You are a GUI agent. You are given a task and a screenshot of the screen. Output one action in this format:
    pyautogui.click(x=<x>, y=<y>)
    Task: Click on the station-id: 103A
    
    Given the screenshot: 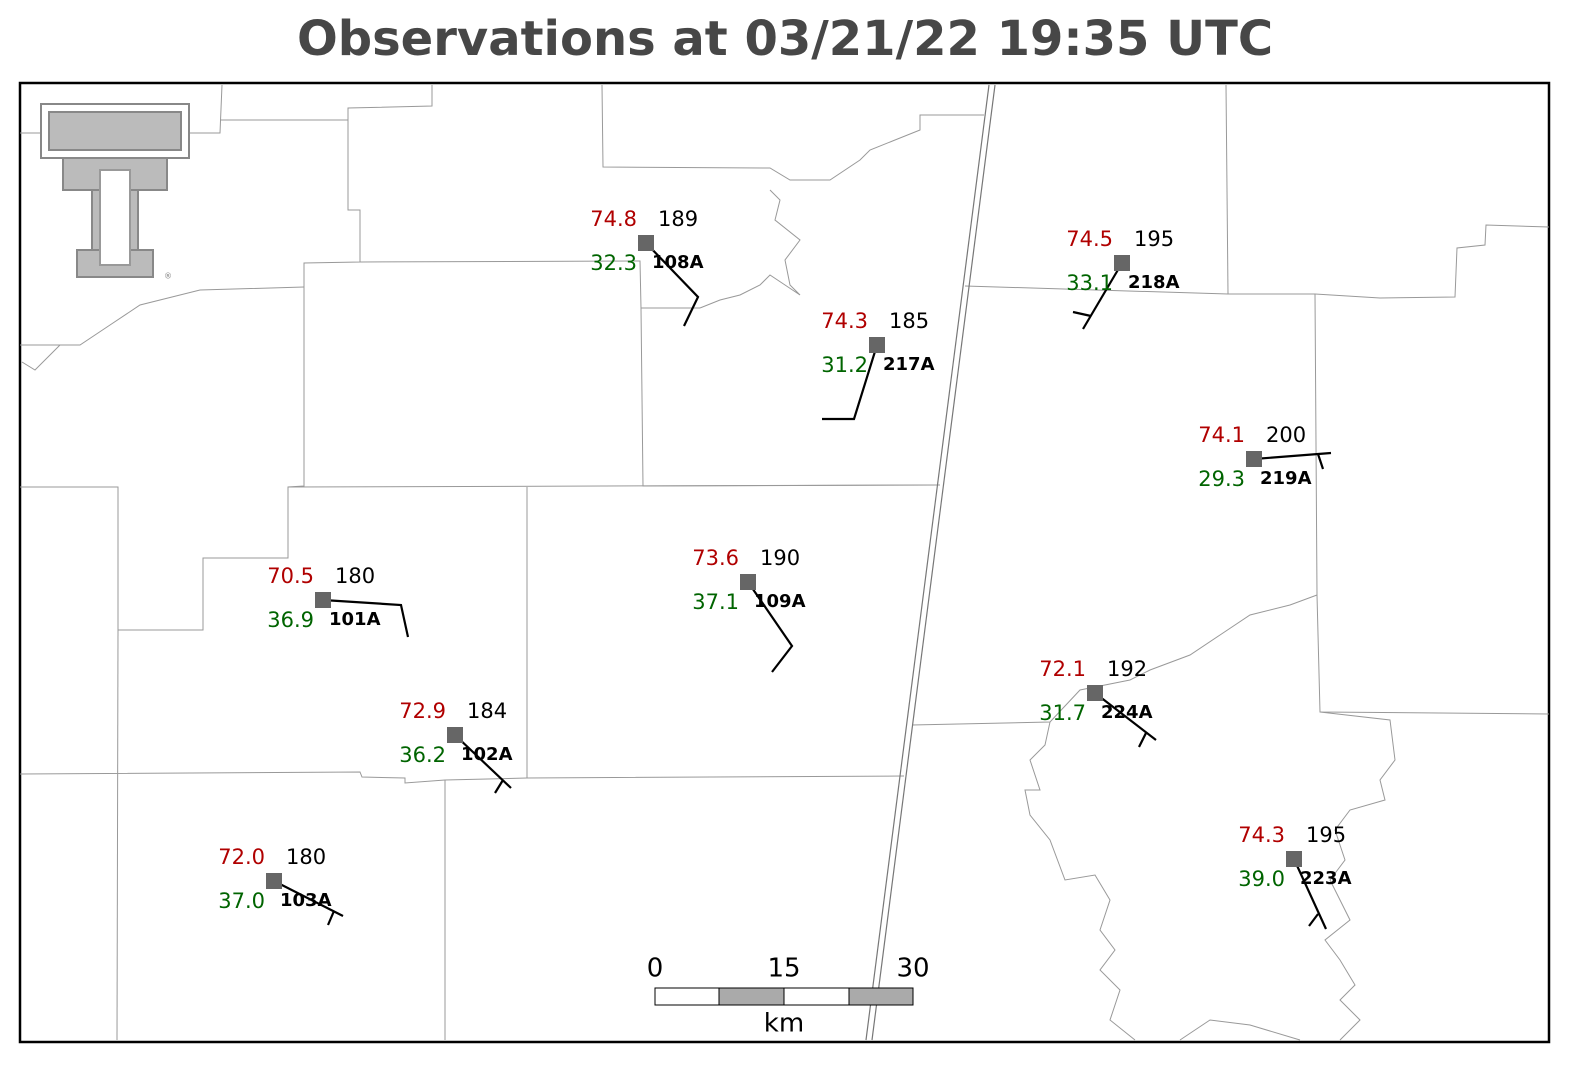 What is the action you would take?
    pyautogui.click(x=306, y=900)
    